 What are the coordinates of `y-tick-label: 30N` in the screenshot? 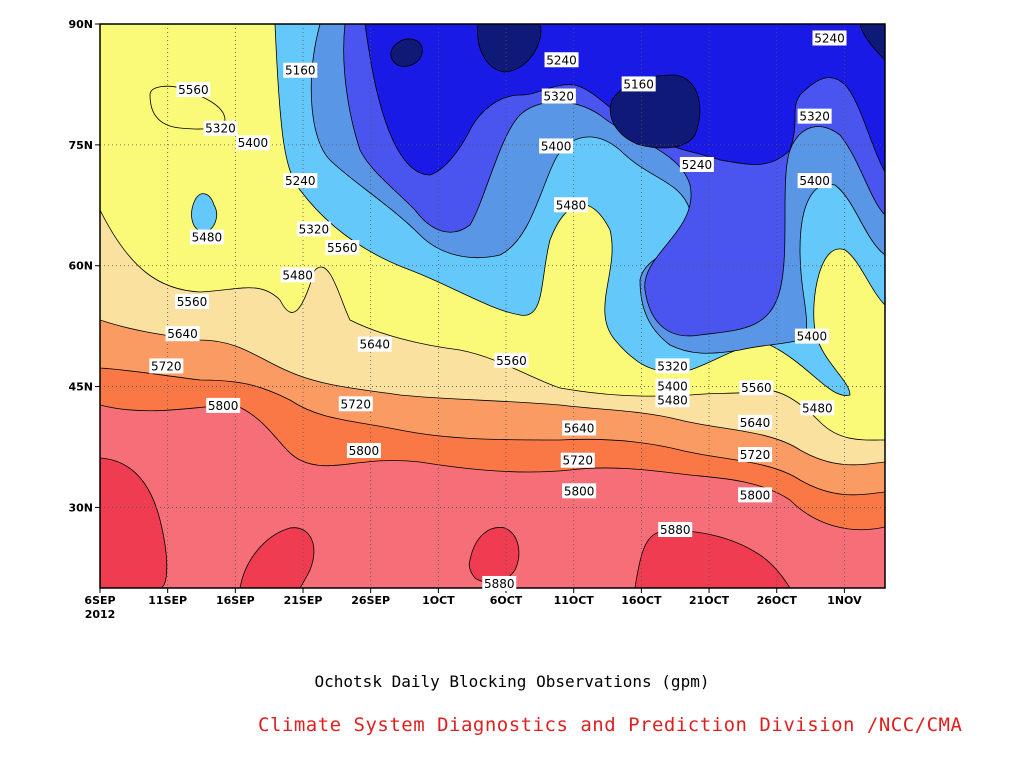 It's located at (80, 507).